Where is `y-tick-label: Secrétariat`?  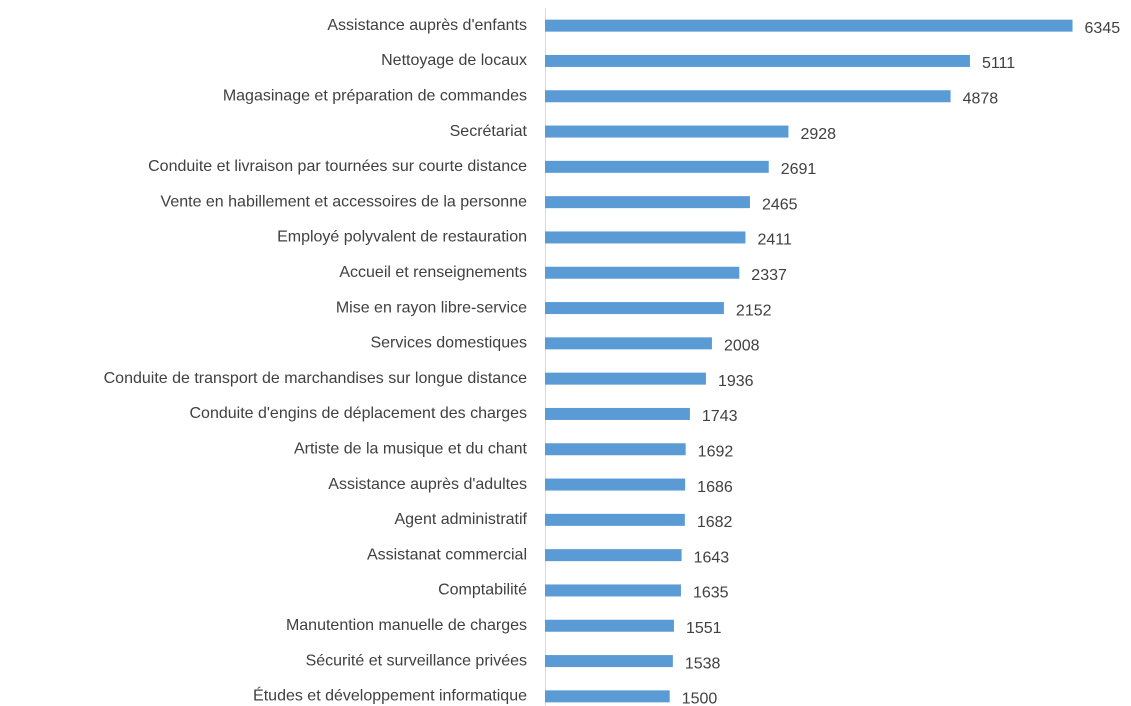 y-tick-label: Secrétariat is located at coordinates (489, 131).